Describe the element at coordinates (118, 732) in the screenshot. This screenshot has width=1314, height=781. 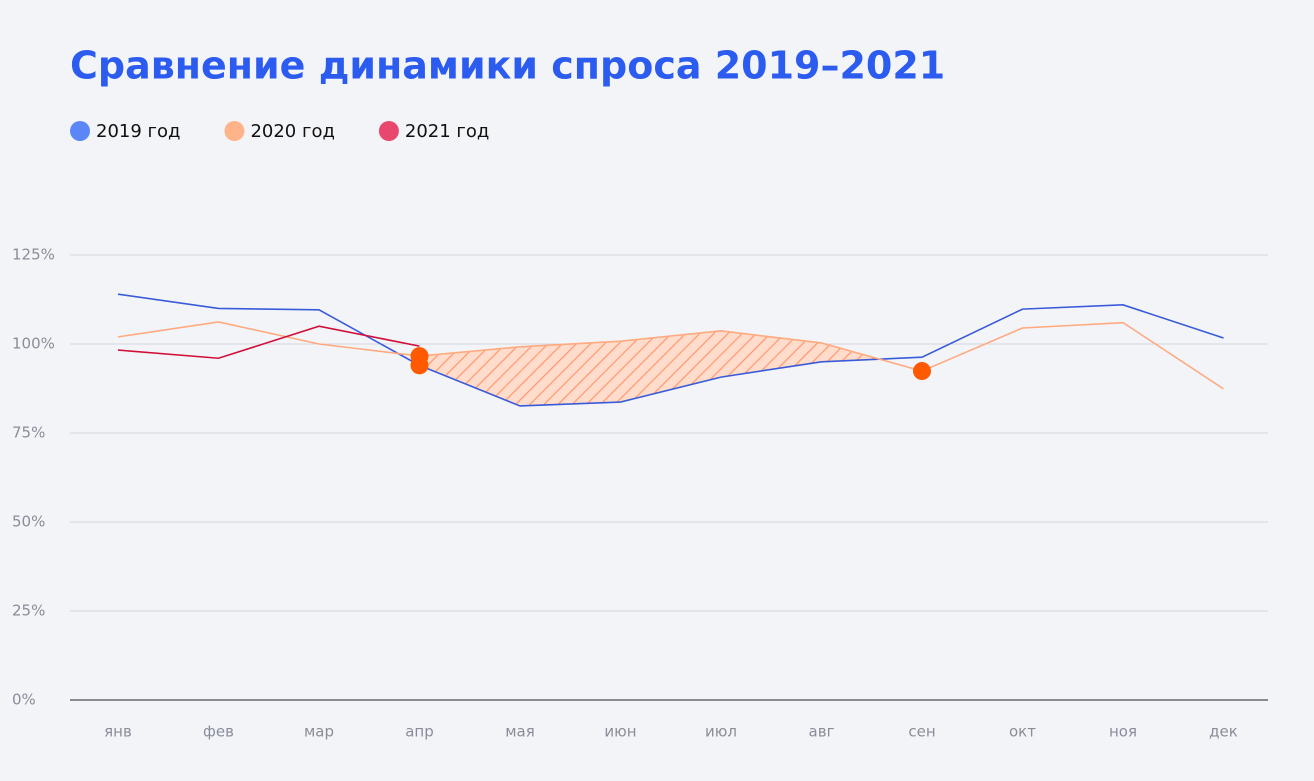
I see `x-tick-label: янв` at that location.